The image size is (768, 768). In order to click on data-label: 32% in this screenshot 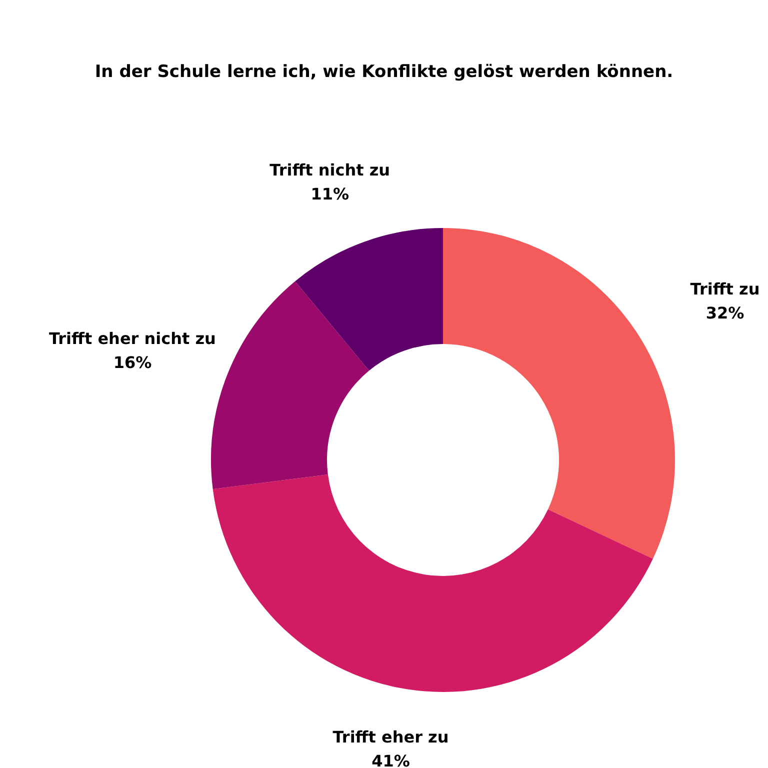, I will do `click(725, 313)`.